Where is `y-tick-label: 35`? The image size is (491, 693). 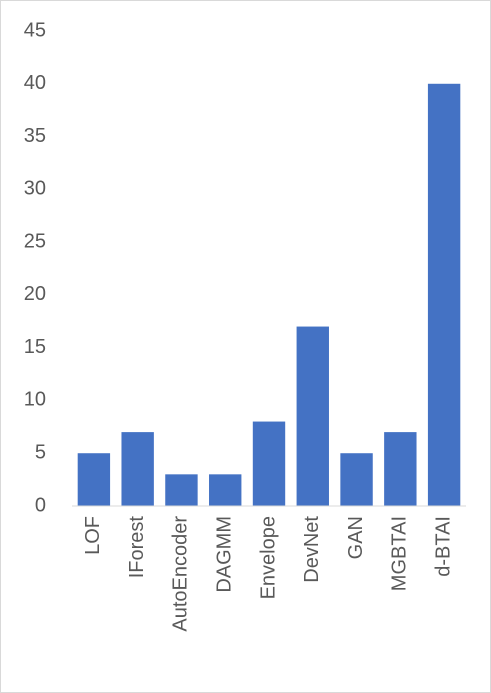
y-tick-label: 35 is located at coordinates (35, 136).